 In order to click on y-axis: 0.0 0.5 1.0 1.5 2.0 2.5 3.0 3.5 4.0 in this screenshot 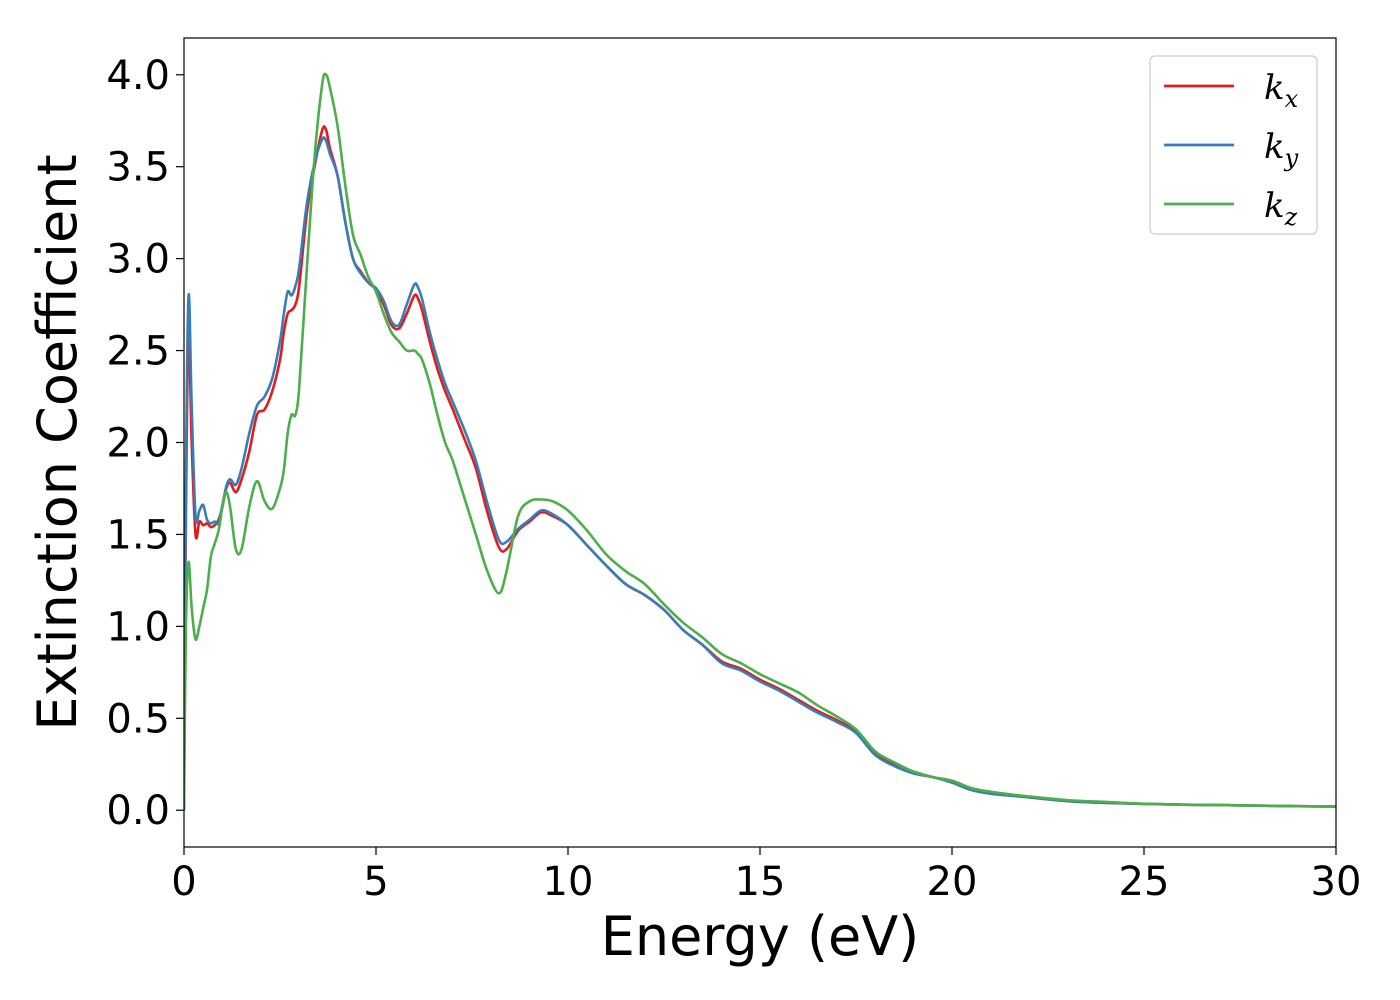, I will do `click(145, 443)`.